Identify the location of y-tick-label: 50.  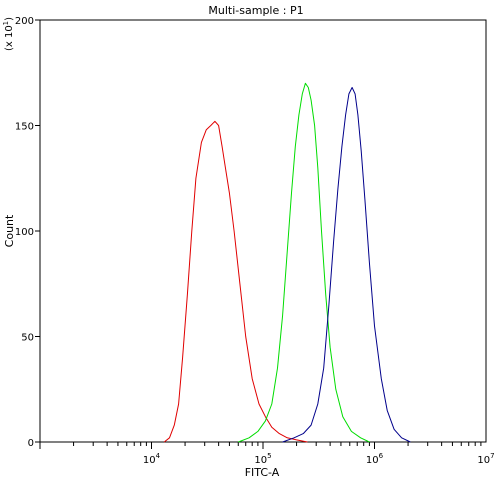
(27, 338).